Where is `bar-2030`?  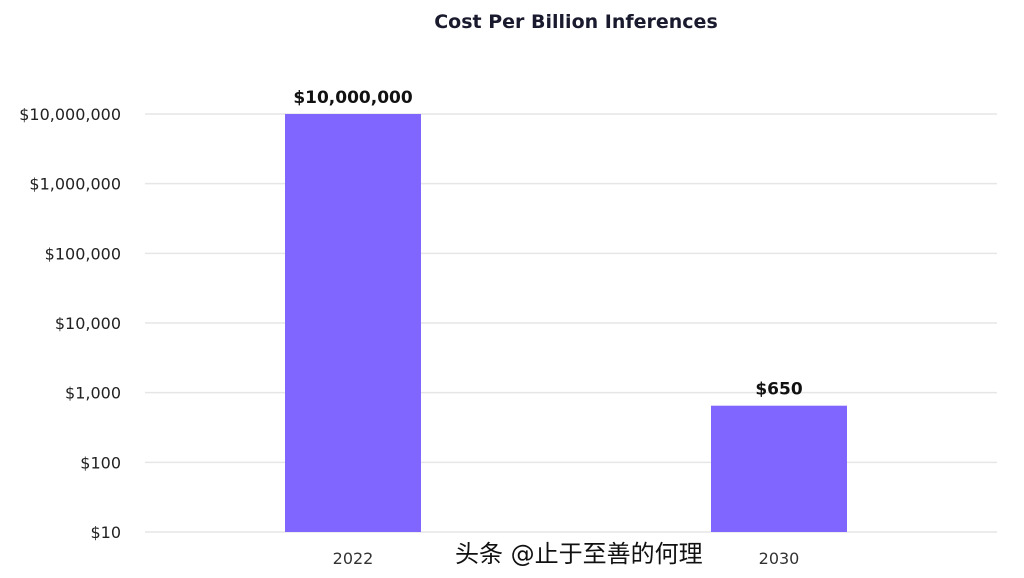
bar-2030 is located at coordinates (779, 468).